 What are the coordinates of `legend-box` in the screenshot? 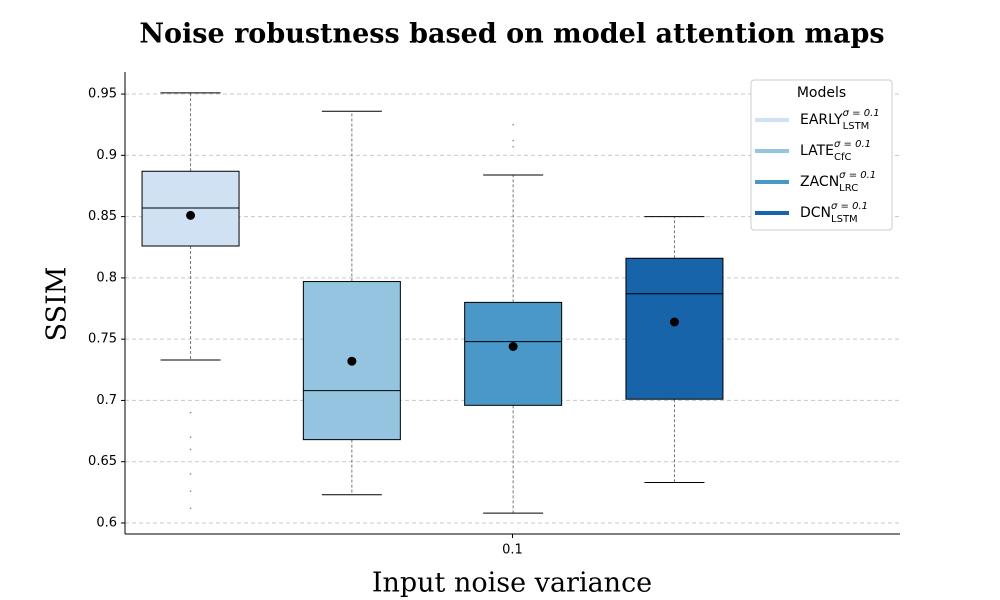 It's located at (821, 155).